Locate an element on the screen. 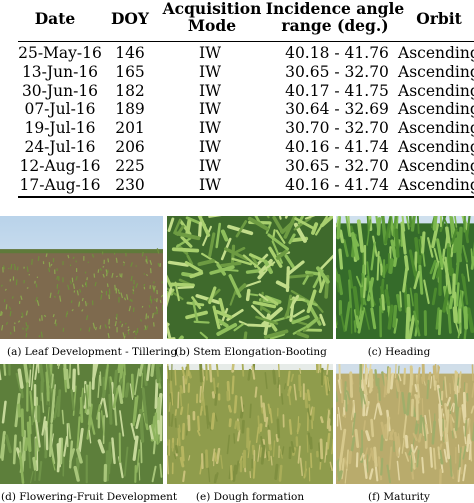 The image size is (474, 503). header-mode-line2: Mode is located at coordinates (212, 25).